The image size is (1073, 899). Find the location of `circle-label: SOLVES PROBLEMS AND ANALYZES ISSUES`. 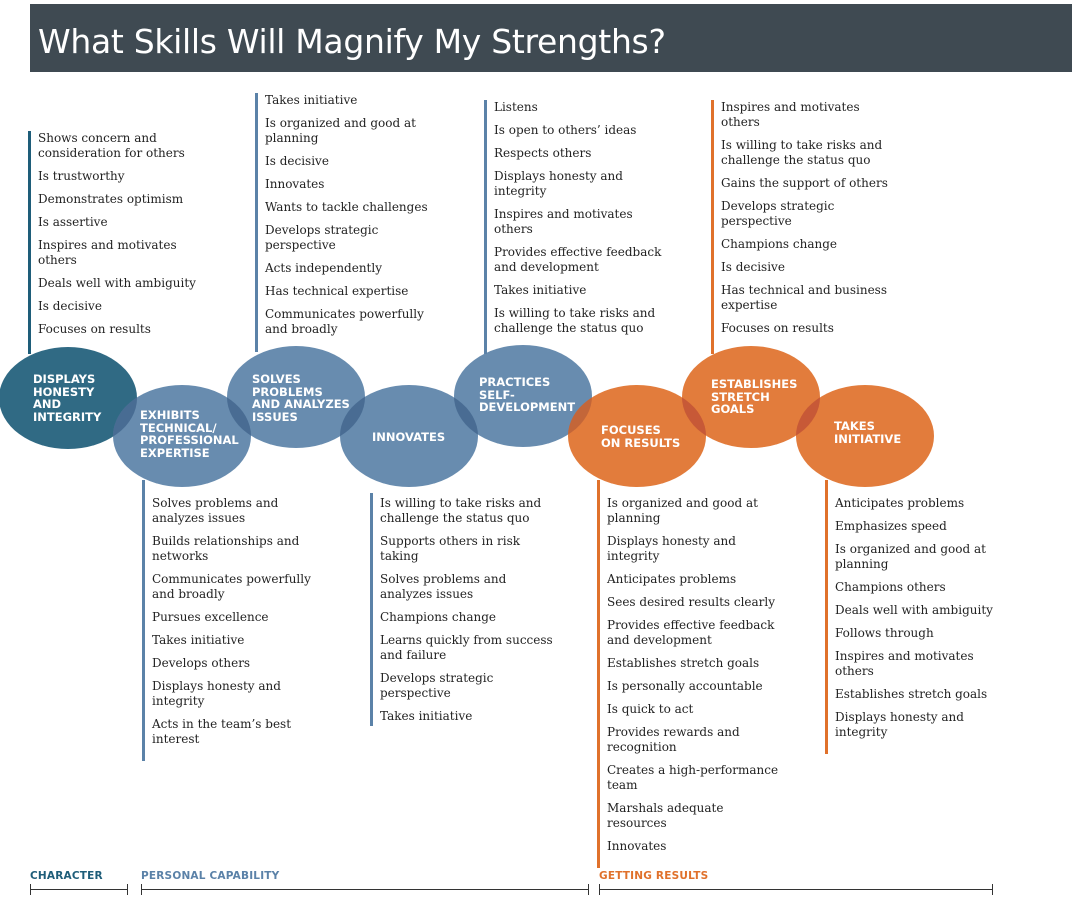

circle-label: SOLVES PROBLEMS AND ANALYZES ISSUES is located at coordinates (301, 398).